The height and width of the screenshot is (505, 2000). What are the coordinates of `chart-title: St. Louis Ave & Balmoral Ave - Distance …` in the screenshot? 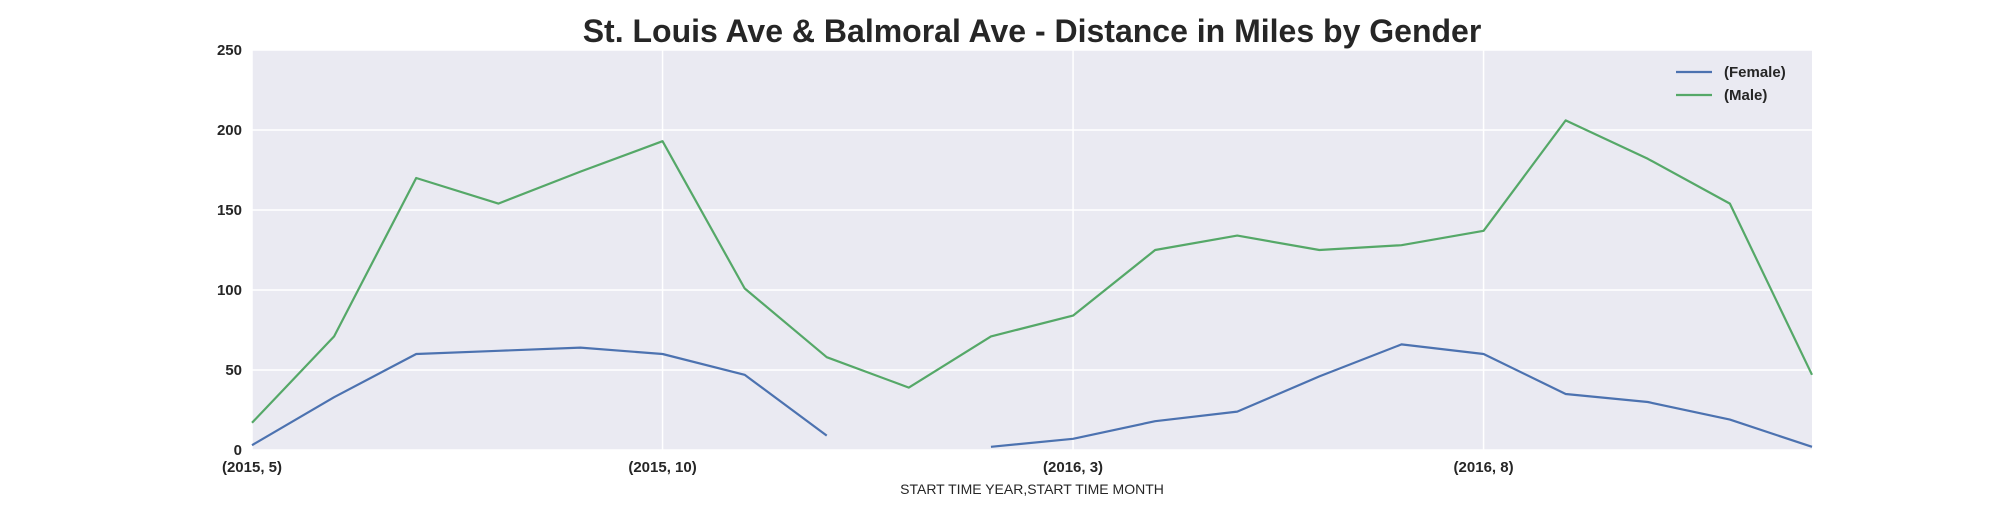 It's located at (1032, 31).